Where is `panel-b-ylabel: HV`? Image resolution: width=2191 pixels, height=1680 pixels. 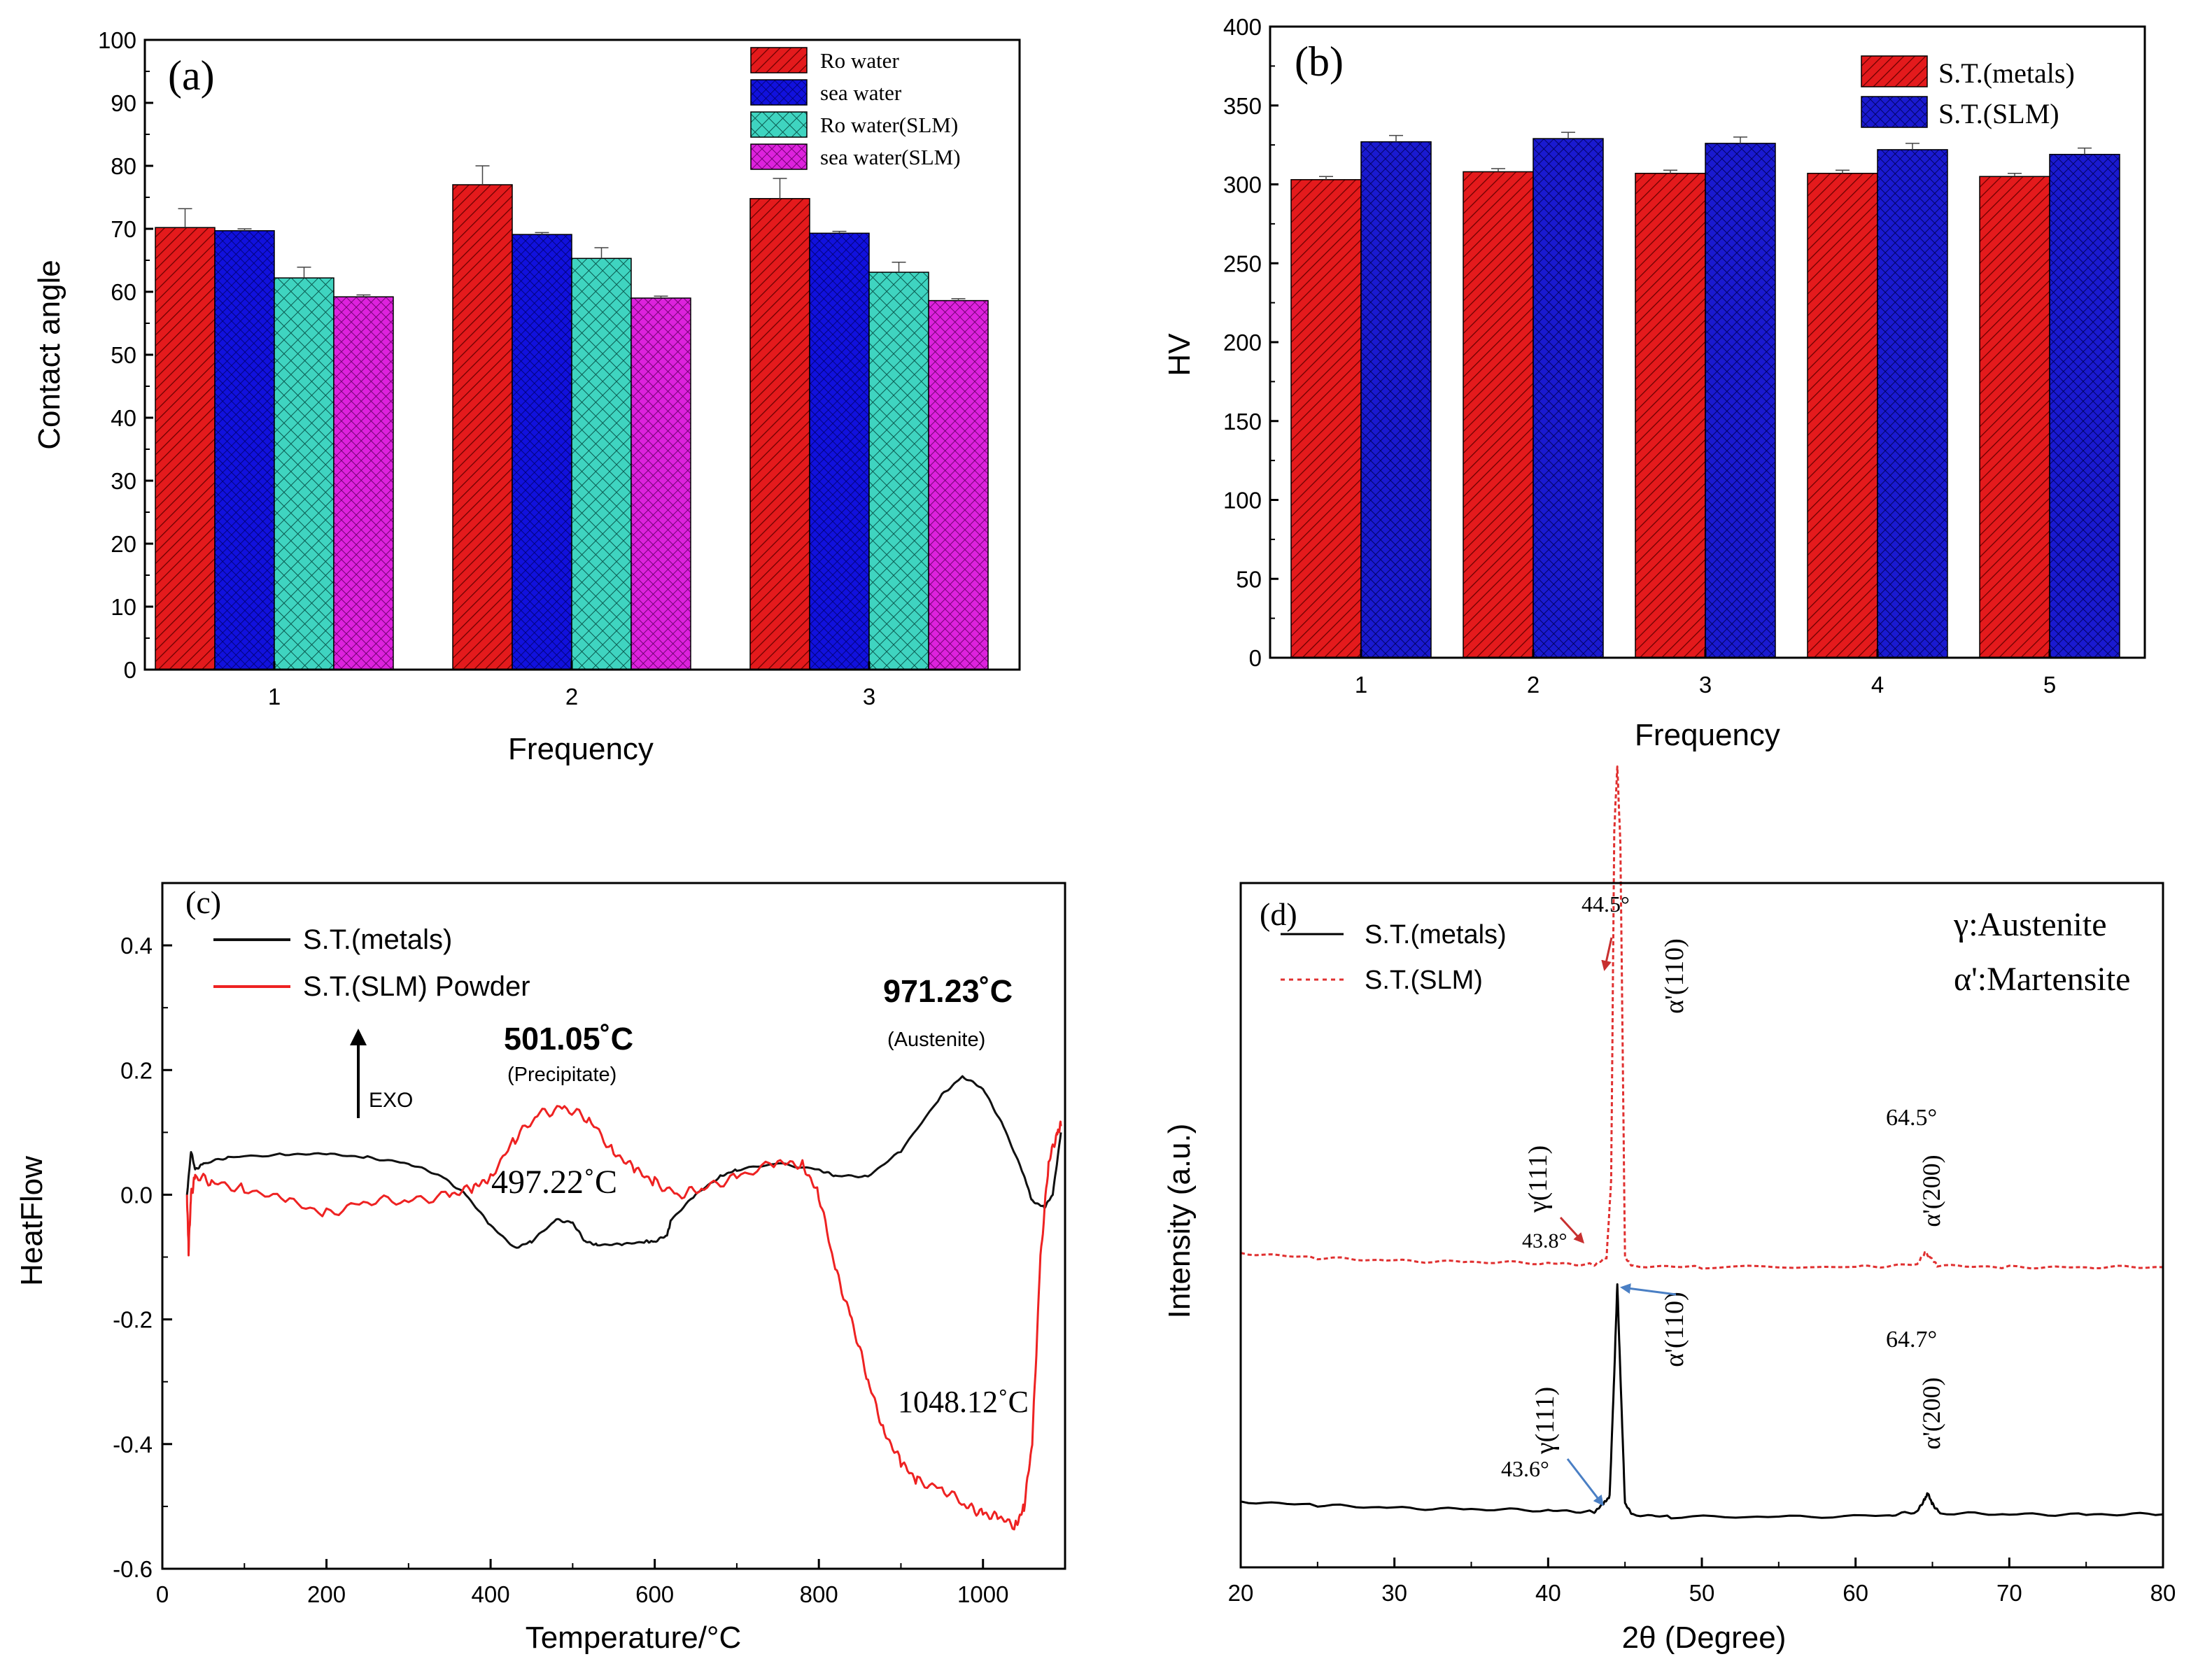
panel-b-ylabel: HV is located at coordinates (1179, 354).